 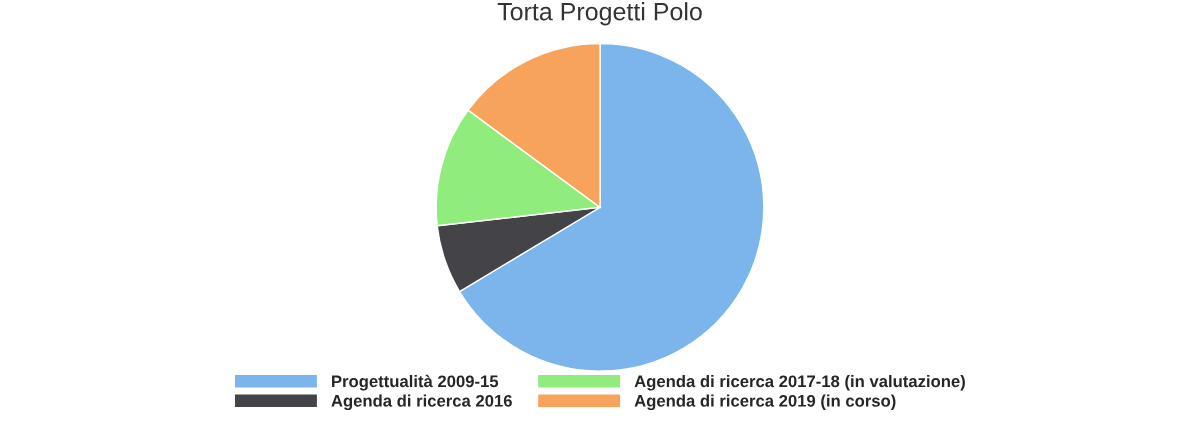 I want to click on legend-label: Agenda di ricerca 2019 (in corso), so click(x=765, y=402).